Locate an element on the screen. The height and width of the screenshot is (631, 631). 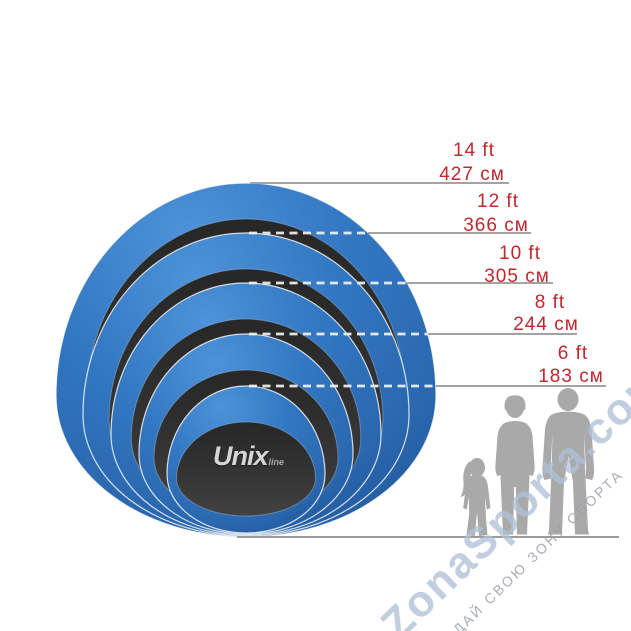
brand-logo: Unixline is located at coordinates (248, 456).